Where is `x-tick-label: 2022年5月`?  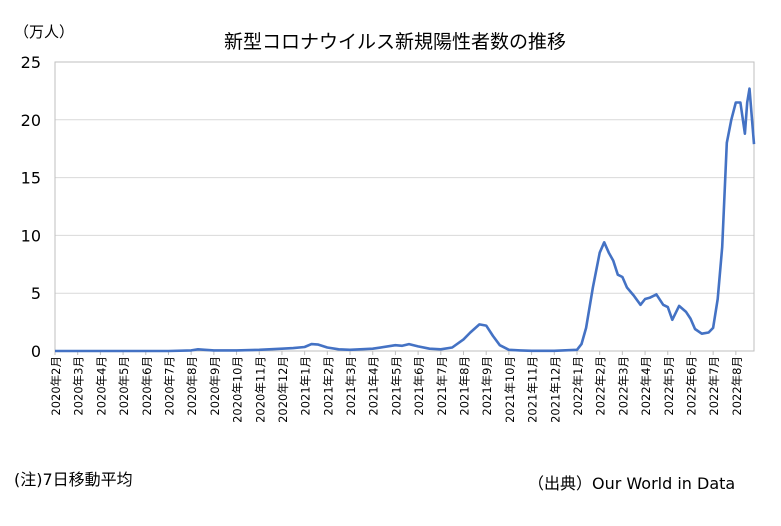 x-tick-label: 2022年5月 is located at coordinates (669, 386).